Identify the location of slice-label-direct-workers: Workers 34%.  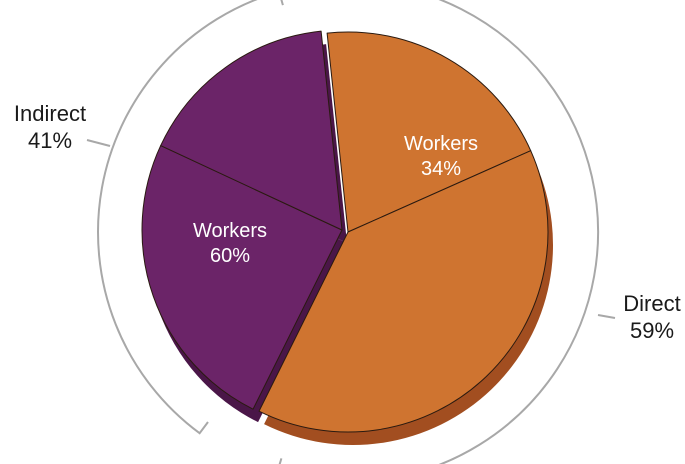
(441, 156).